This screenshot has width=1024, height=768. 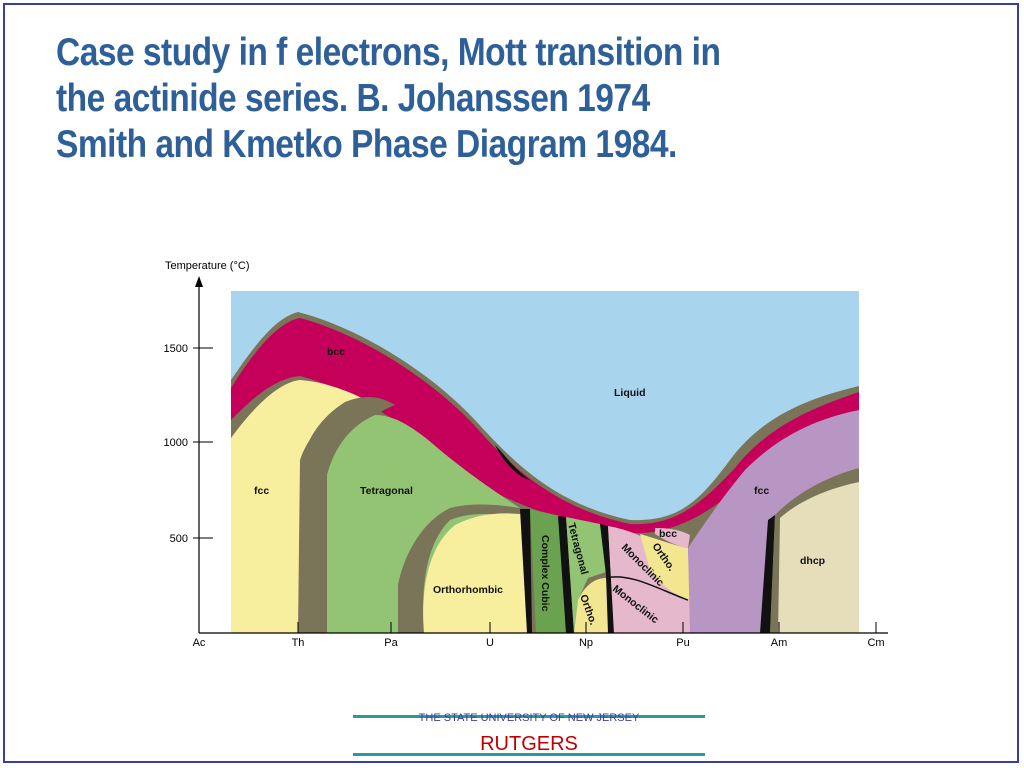 What do you see at coordinates (353, 98) in the screenshot?
I see `title-line-2: the actinide series. B. Johanssen 1974` at bounding box center [353, 98].